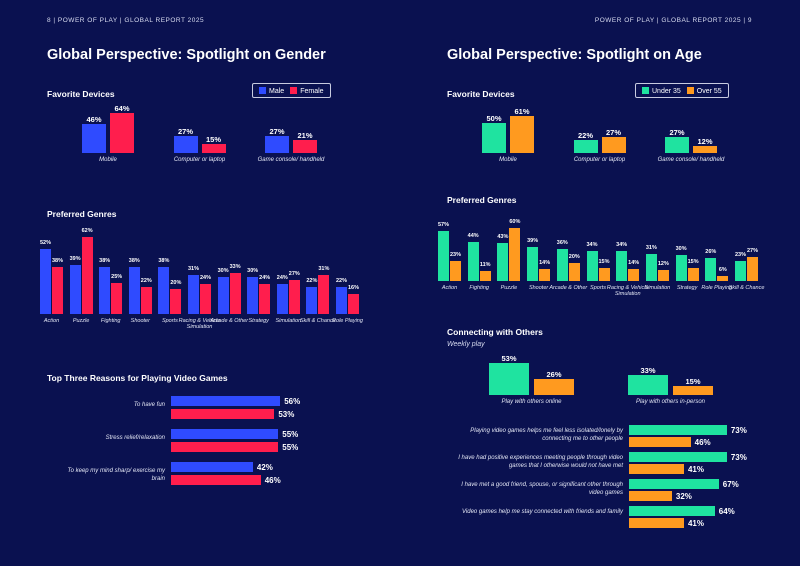 The image size is (800, 566). I want to click on age-devices-category-label: Mobile, so click(508, 160).